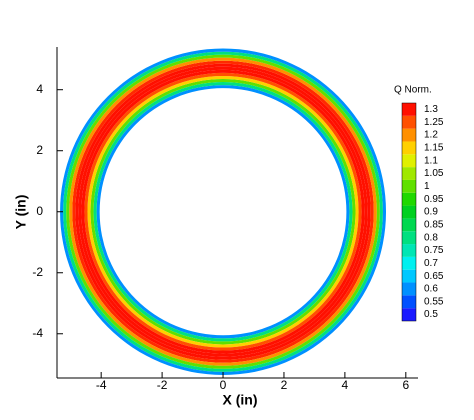 The width and height of the screenshot is (474, 420). Describe the element at coordinates (427, 186) in the screenshot. I see `colorbar-label: 1` at that location.